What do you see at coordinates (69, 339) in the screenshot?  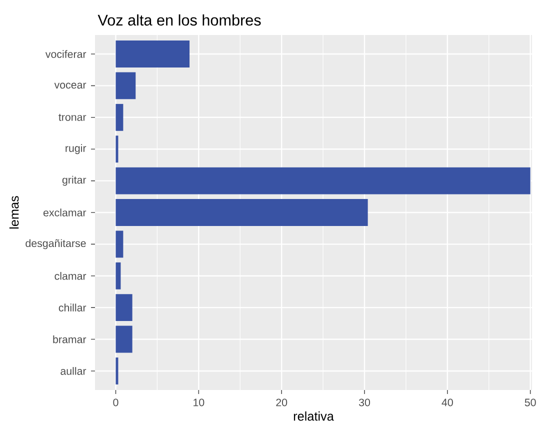 I see `y-tick-label: bramar` at bounding box center [69, 339].